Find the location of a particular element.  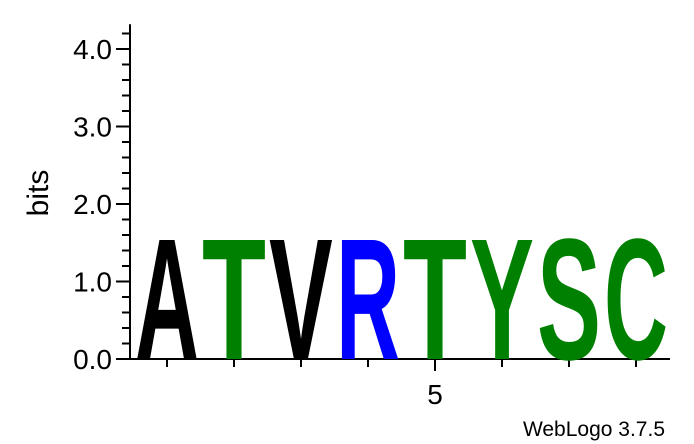

x-tick-label: 5 is located at coordinates (435, 394).